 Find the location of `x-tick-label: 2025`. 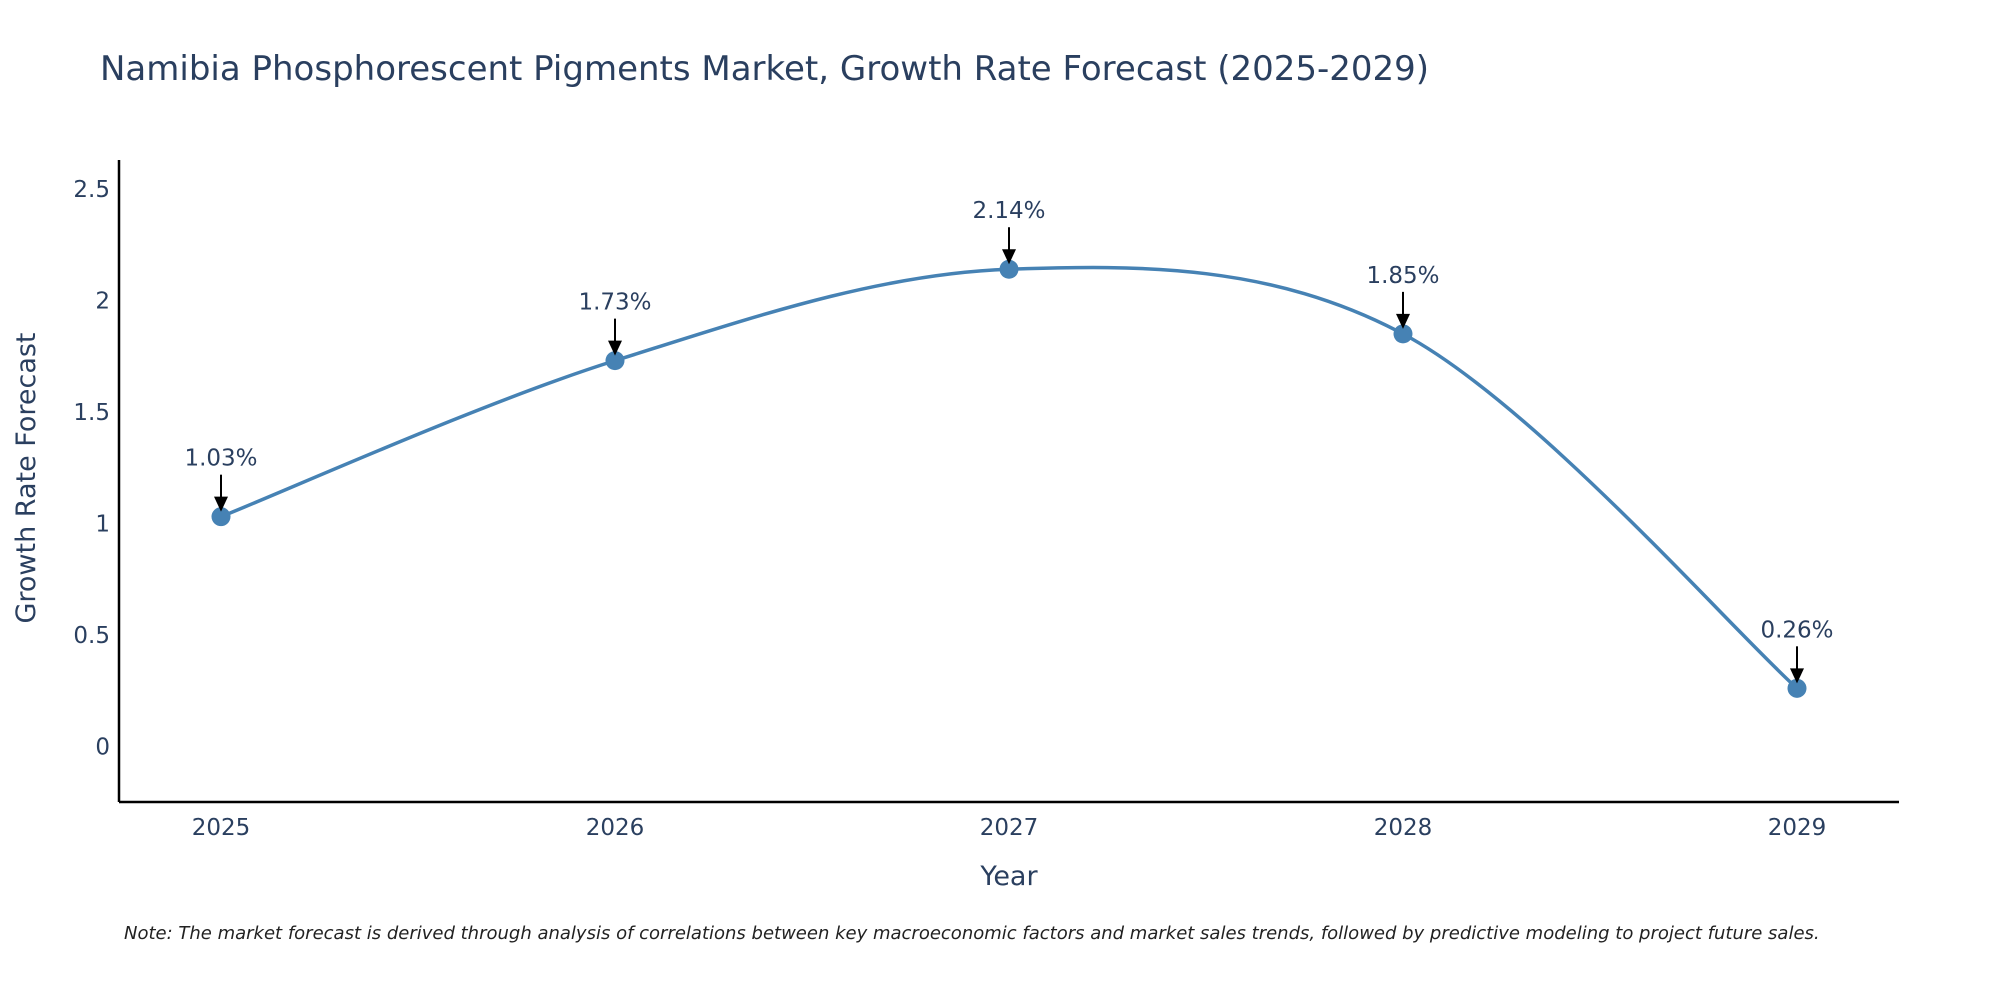

x-tick-label: 2025 is located at coordinates (221, 828).